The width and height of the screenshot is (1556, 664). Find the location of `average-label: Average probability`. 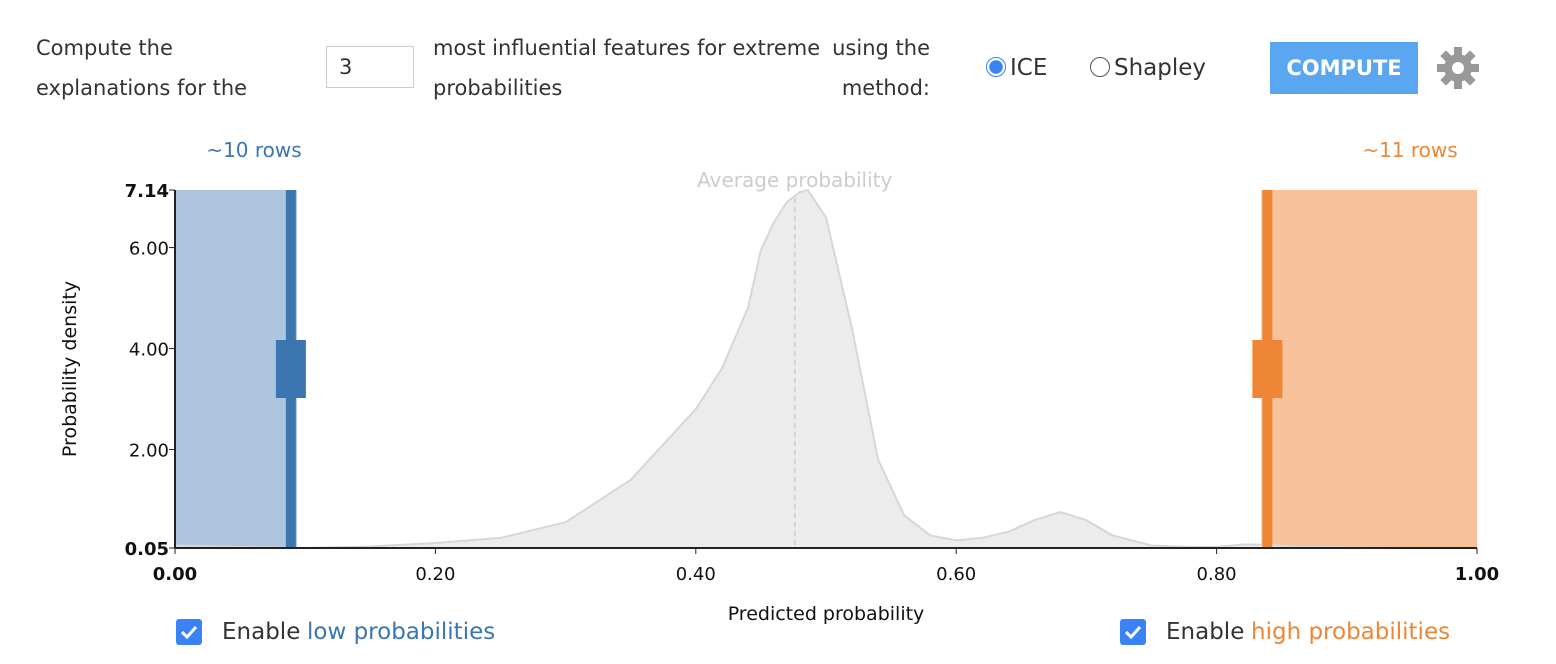

average-label: Average probability is located at coordinates (794, 180).